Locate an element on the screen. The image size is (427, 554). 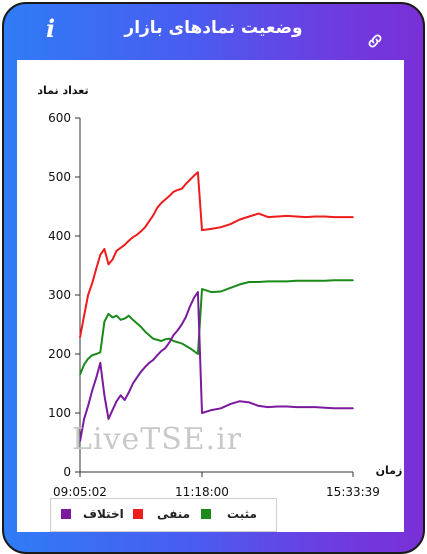
legend-item: منفی is located at coordinates (163, 514).